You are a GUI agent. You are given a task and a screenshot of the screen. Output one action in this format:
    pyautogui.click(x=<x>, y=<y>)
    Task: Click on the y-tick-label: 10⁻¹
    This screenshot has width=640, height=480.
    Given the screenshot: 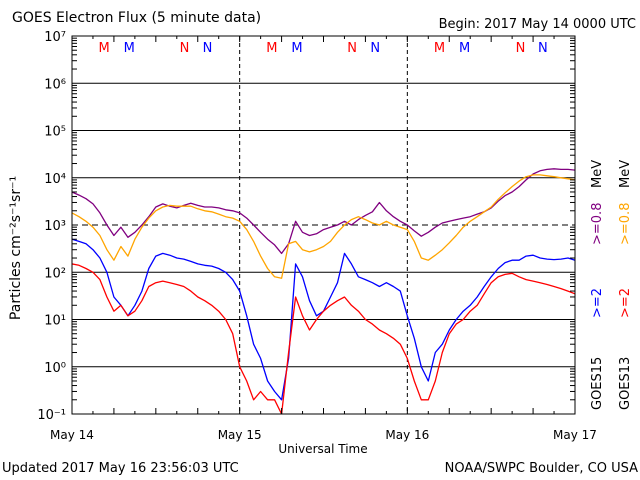 What is the action you would take?
    pyautogui.click(x=51, y=415)
    